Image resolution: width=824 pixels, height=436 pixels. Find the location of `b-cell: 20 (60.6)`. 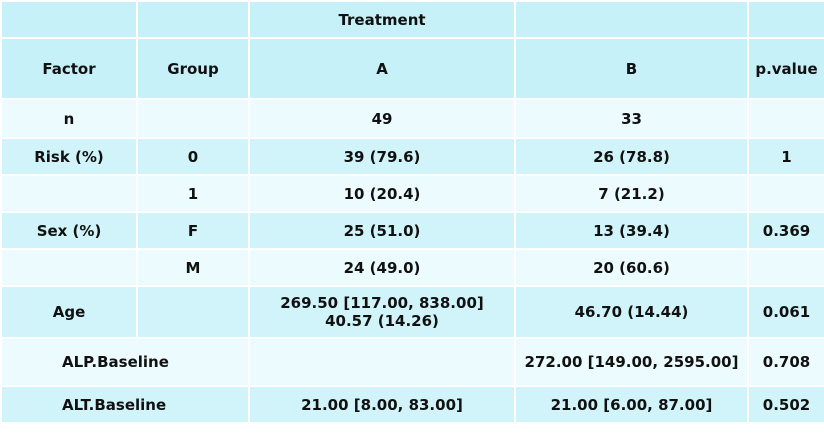

b-cell: 20 (60.6) is located at coordinates (631, 267).